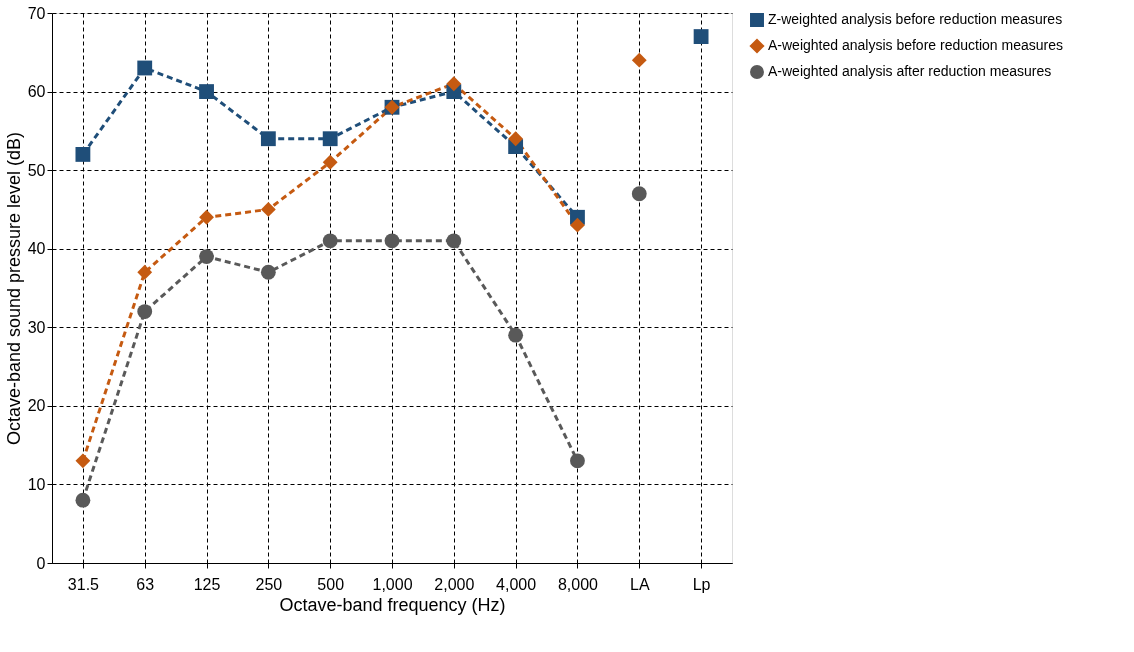  What do you see at coordinates (36, 13) in the screenshot?
I see `y-tick-label: 70` at bounding box center [36, 13].